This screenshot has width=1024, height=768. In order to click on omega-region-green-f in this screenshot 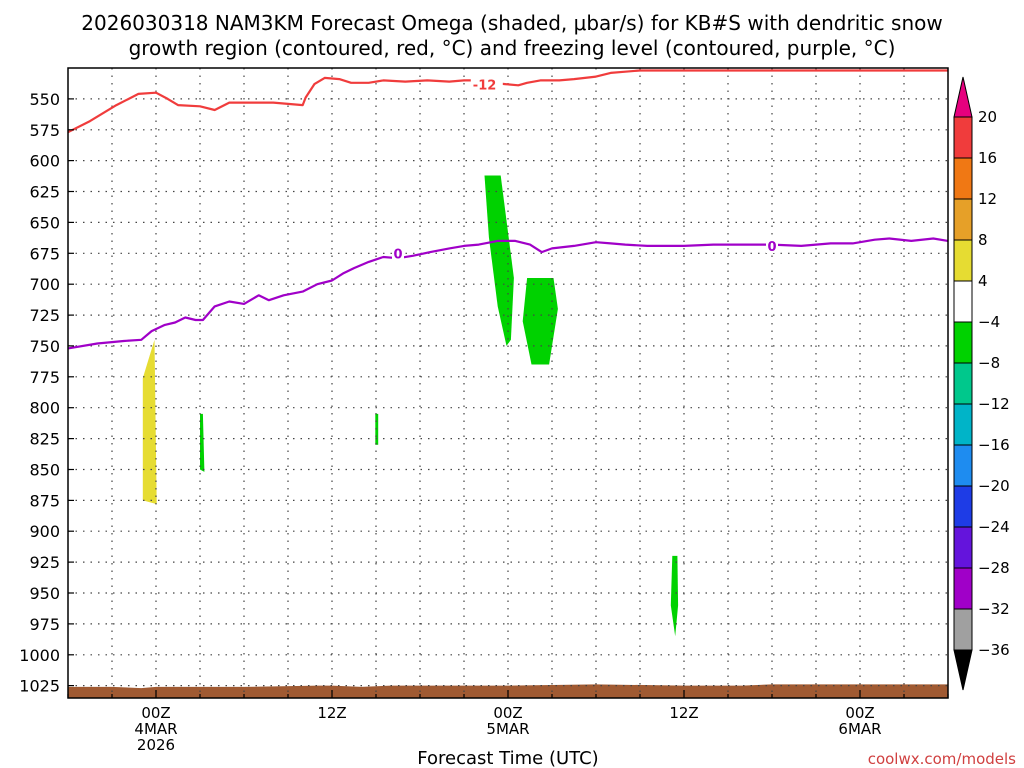, I will do `click(674, 596)`.